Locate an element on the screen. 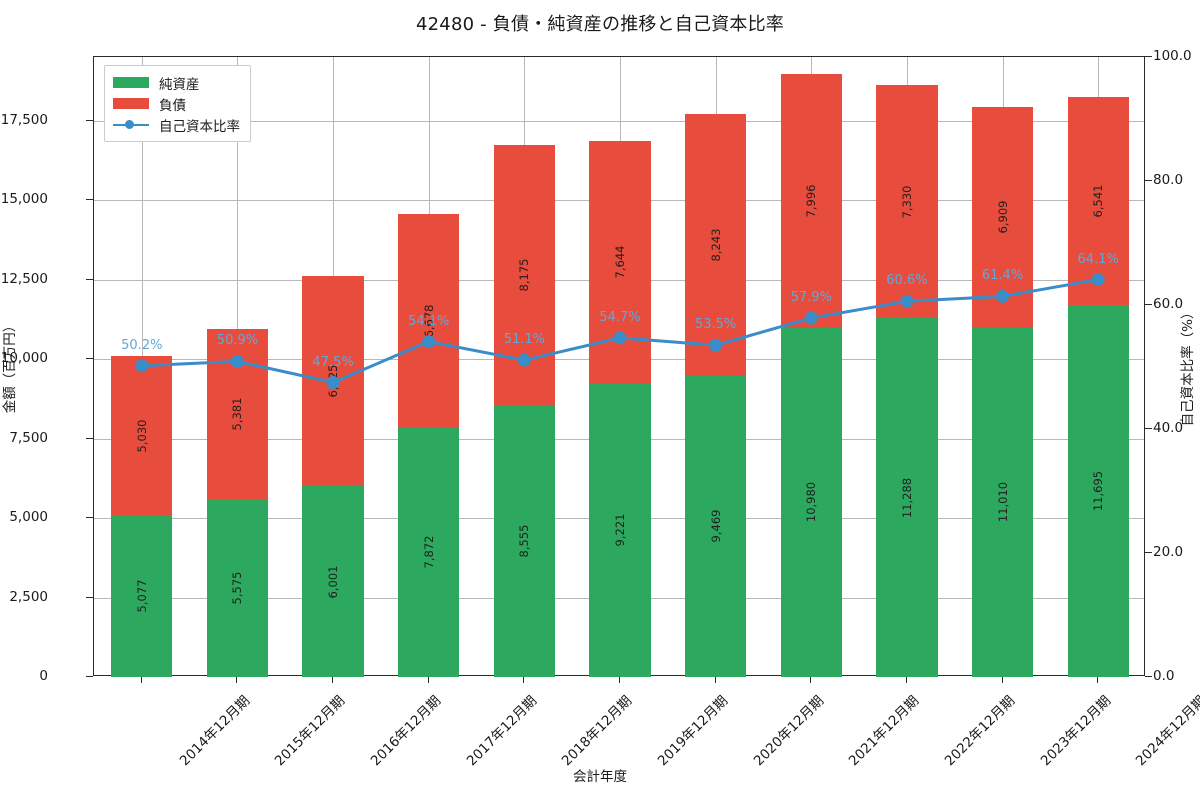  legend-item-label: 純資産 is located at coordinates (179, 84).